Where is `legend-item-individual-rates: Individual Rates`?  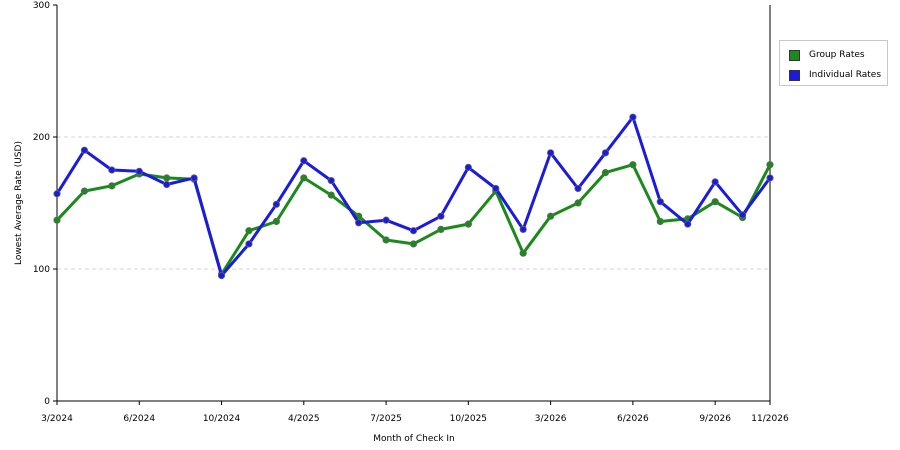
legend-item-individual-rates: Individual Rates is located at coordinates (835, 75).